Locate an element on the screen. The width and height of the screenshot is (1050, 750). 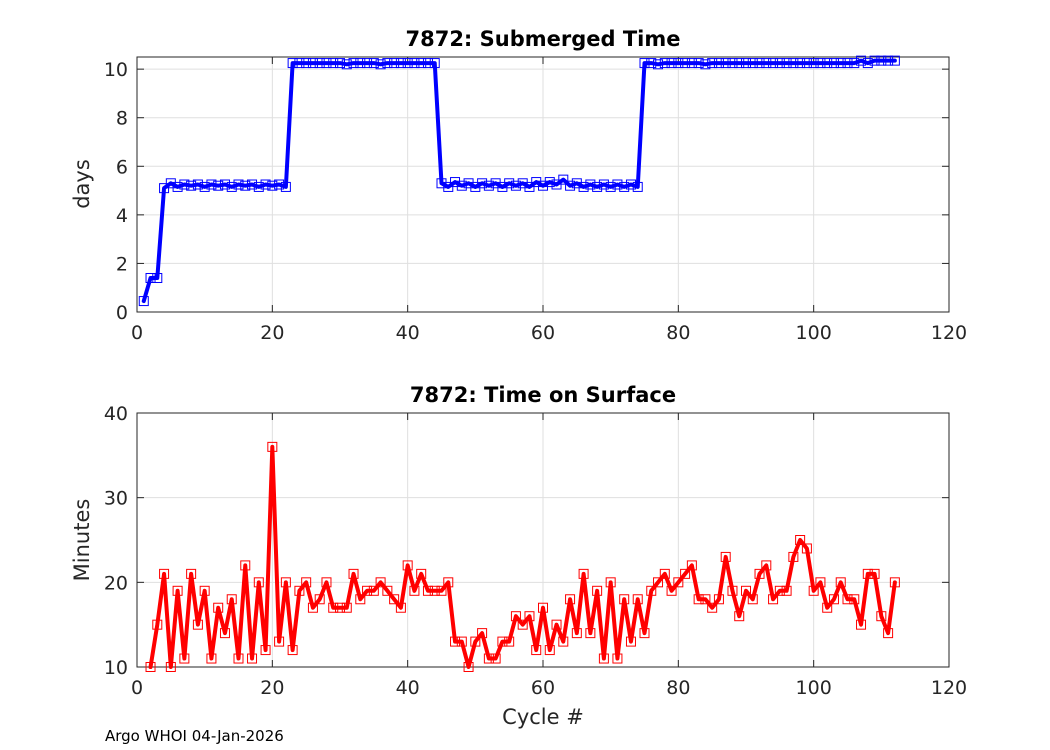
surface-time-xlabel: Cycle # is located at coordinates (543, 717).